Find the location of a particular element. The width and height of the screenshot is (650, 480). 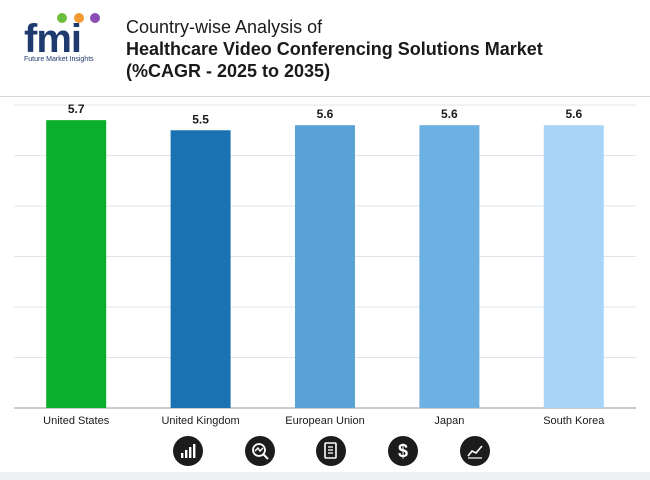

bar-chart-icon is located at coordinates (188, 451).